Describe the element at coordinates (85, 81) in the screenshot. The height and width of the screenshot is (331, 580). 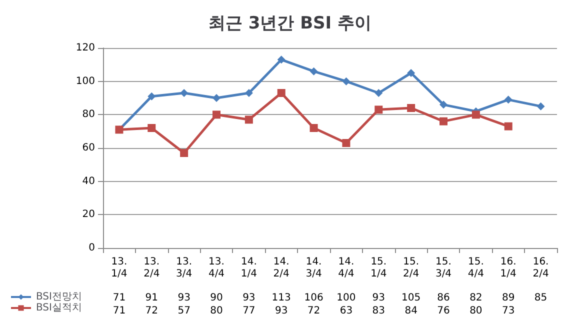
I see `y-tick-label: 100` at that location.